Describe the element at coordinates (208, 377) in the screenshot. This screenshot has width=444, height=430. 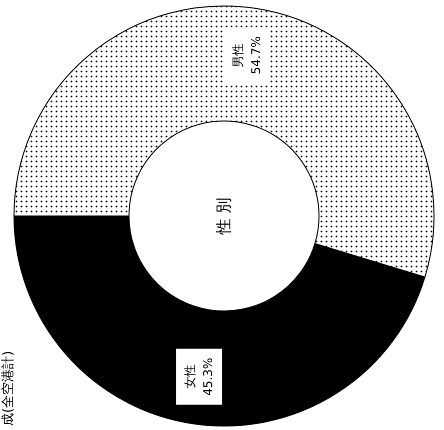
I see `data-label: 45.3%` at that location.